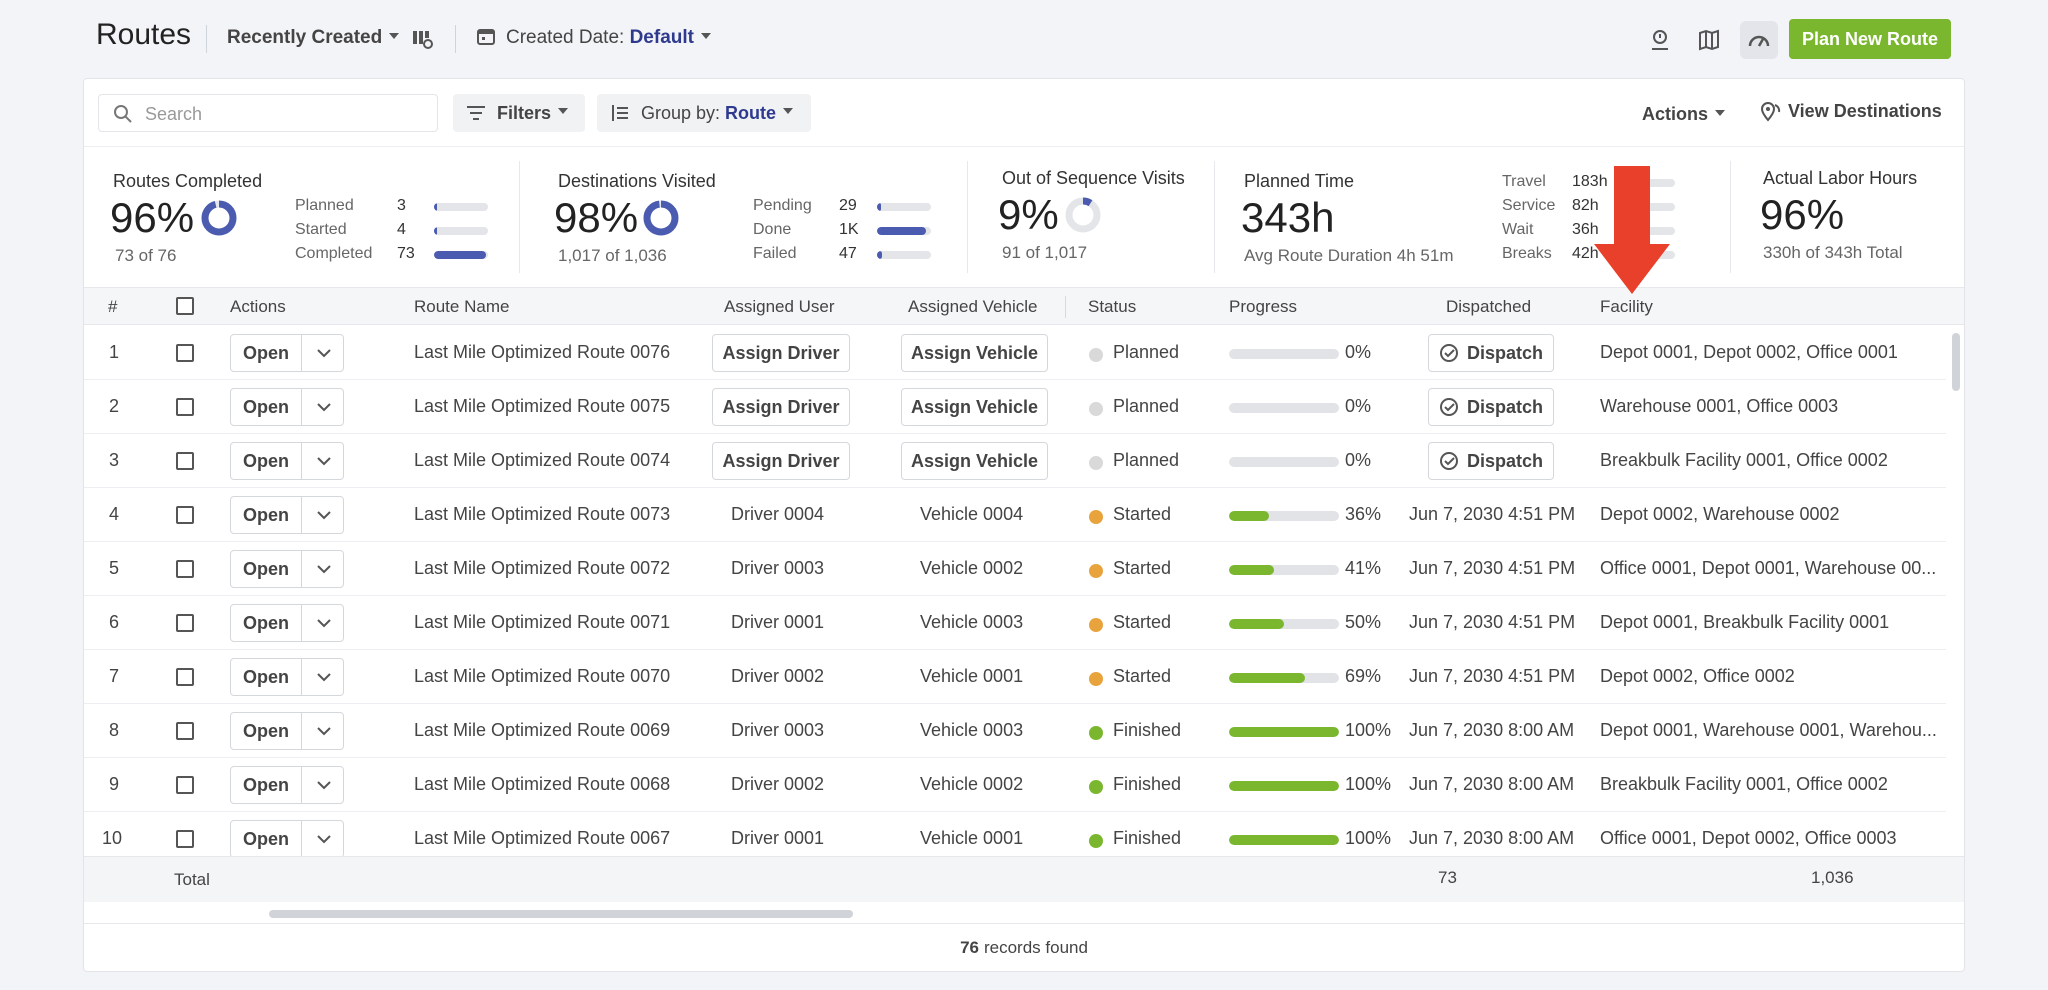 The image size is (2048, 990). I want to click on route-name: Last Mile Optimized Route 0076, so click(542, 352).